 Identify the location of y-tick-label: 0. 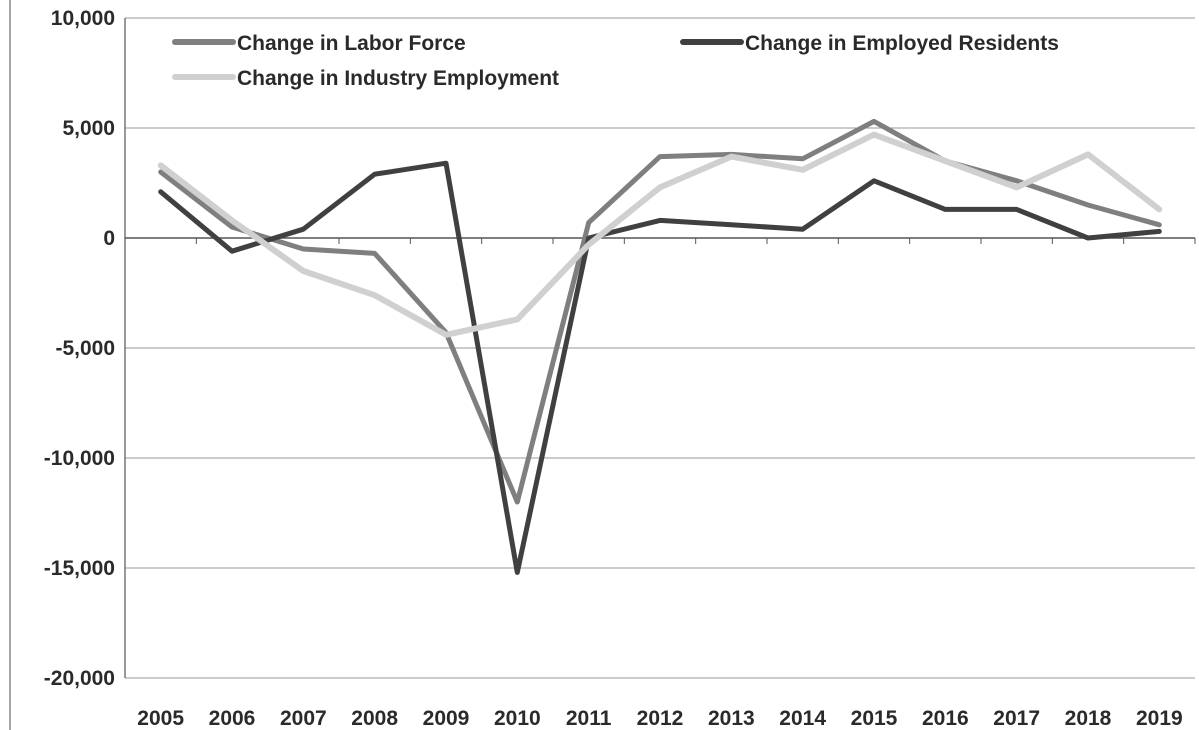
(109, 238).